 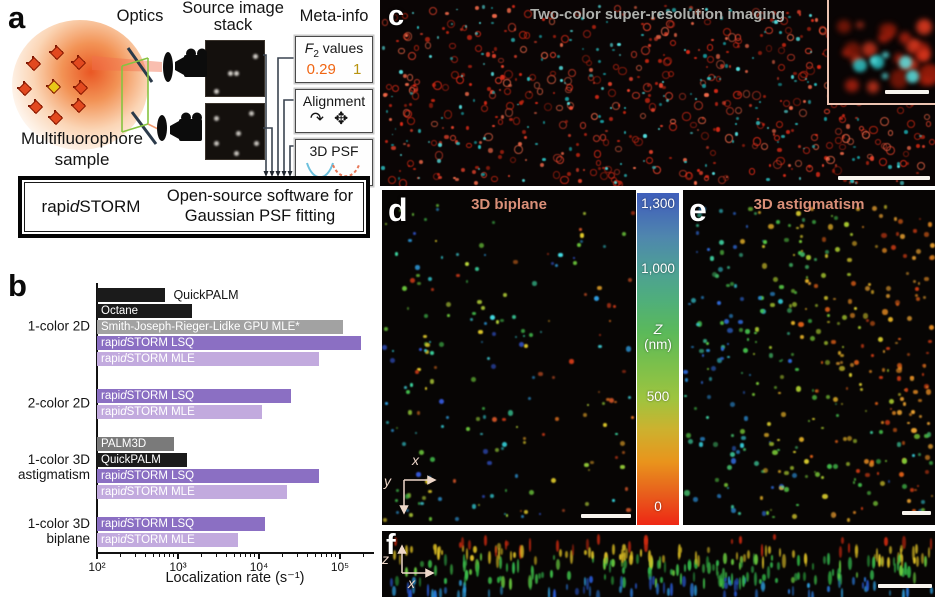 What do you see at coordinates (148, 540) in the screenshot?
I see `bar-label: rapidSTORM MLE` at bounding box center [148, 540].